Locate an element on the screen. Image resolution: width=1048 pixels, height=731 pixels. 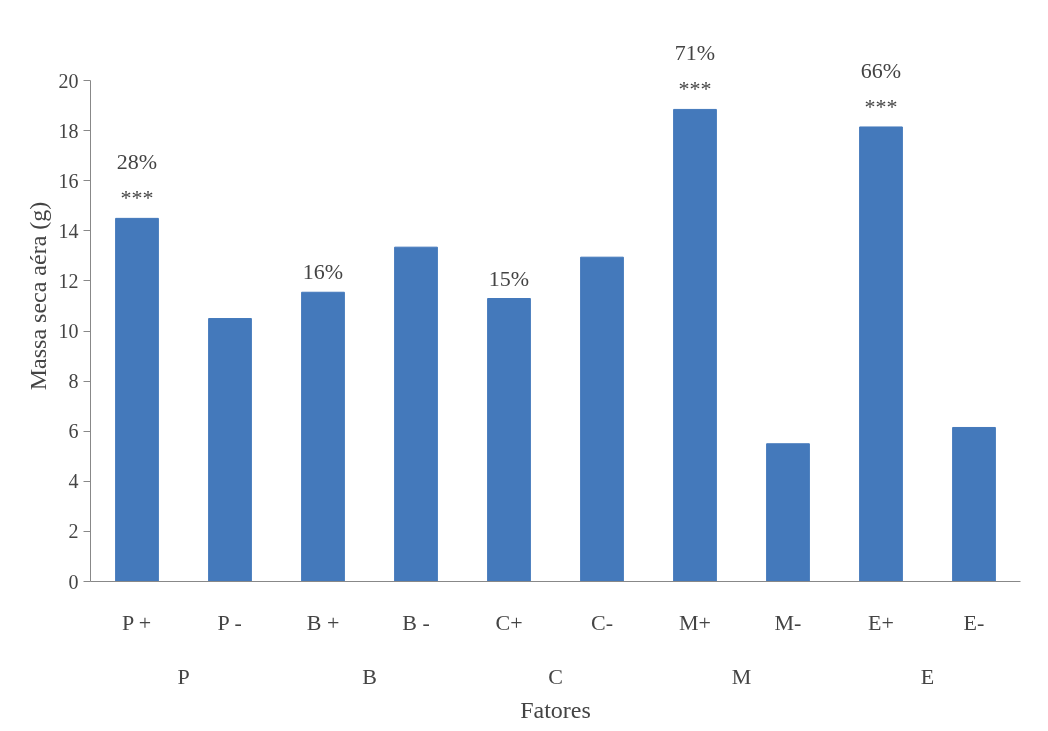
y-tick-label: 10 is located at coordinates (68, 331).